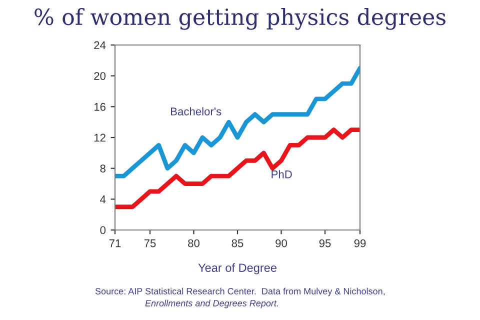 The height and width of the screenshot is (320, 480). Describe the element at coordinates (196, 111) in the screenshot. I see `series-label: Bachelor's` at that location.